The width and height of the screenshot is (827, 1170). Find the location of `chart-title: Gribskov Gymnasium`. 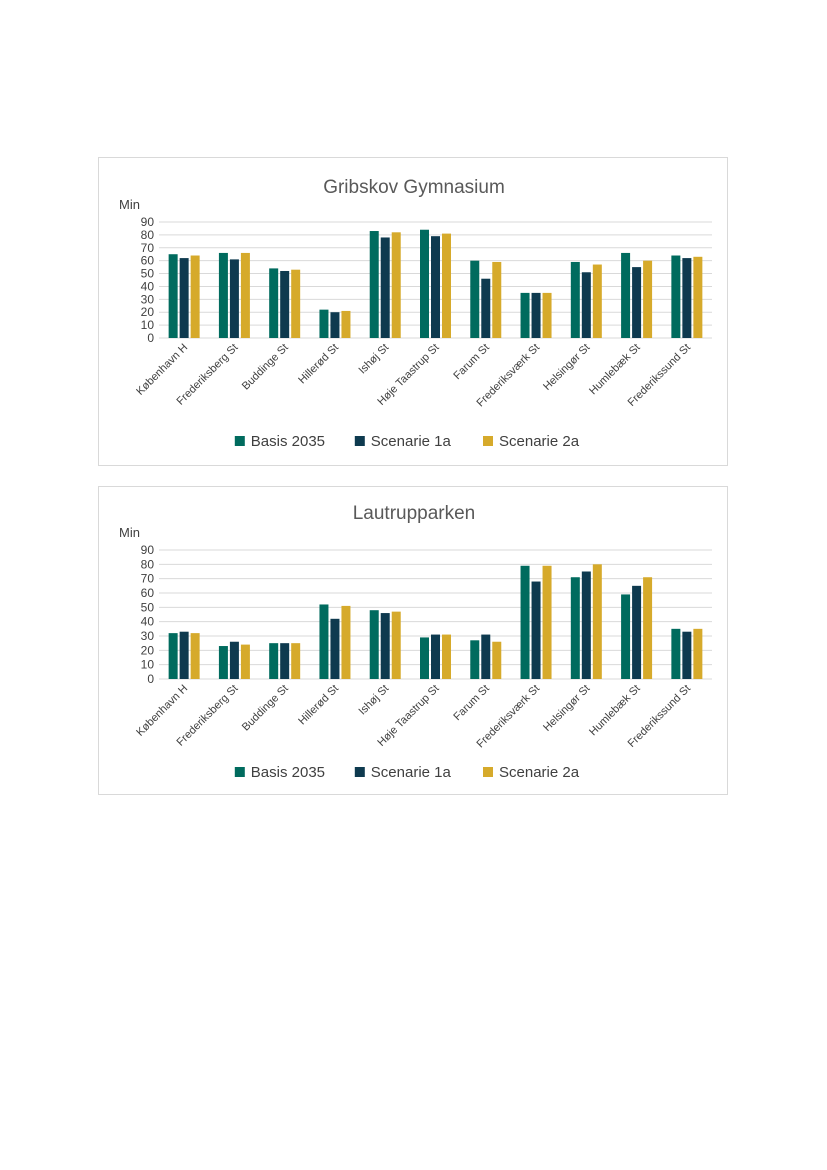

chart-title: Gribskov Gymnasium is located at coordinates (414, 187).